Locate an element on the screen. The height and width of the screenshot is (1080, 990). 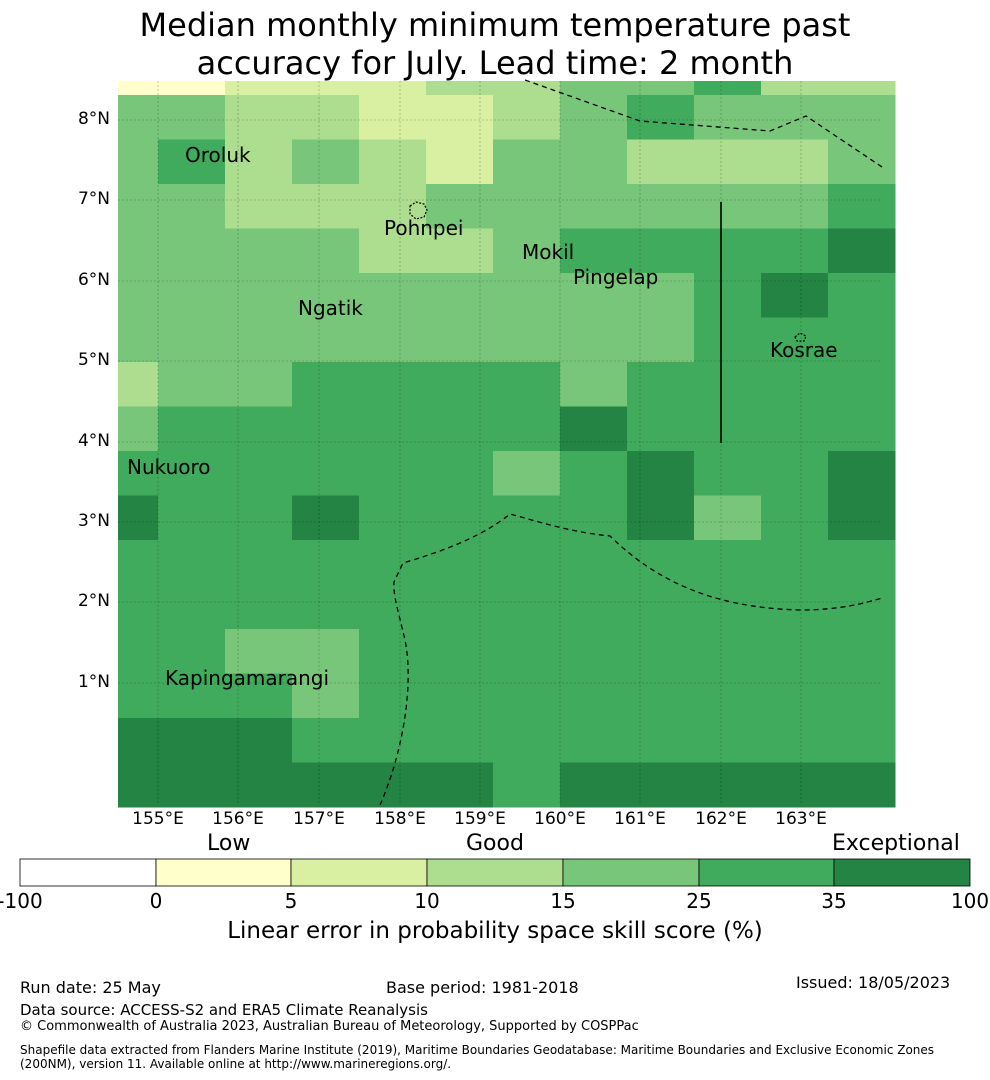
latitude-label: 5°N is located at coordinates (93, 360).